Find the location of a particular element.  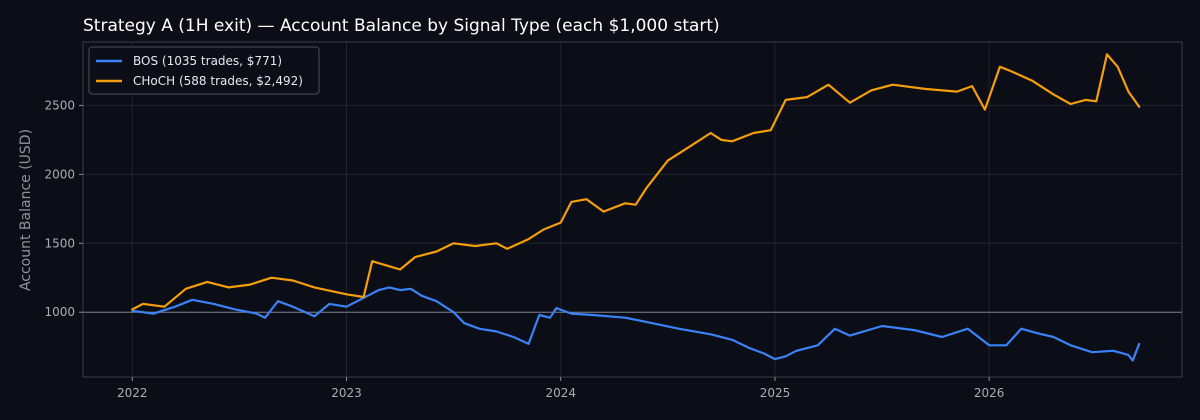

legend-box is located at coordinates (204, 70).